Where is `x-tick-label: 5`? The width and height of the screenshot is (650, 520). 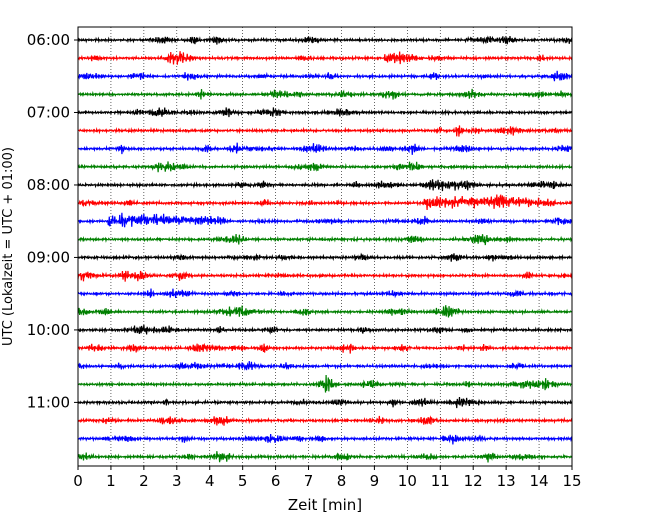 x-tick-label: 5 is located at coordinates (243, 481).